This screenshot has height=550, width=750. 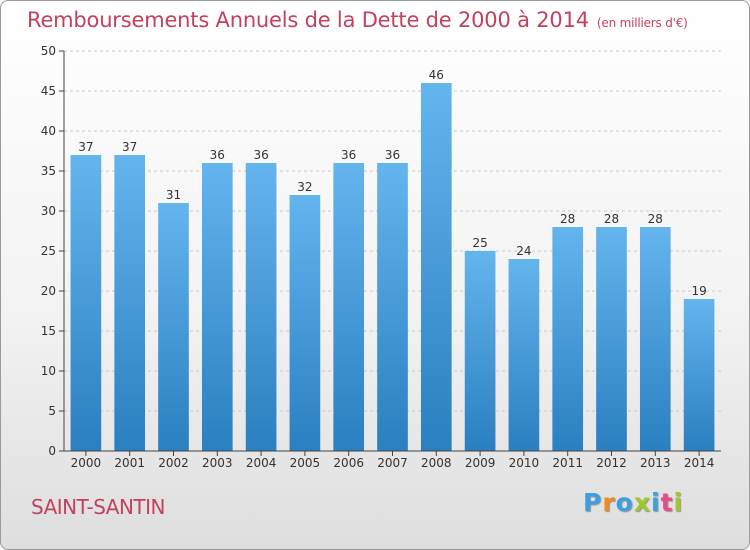 What do you see at coordinates (48, 211) in the screenshot?
I see `y-tick-label: 30` at bounding box center [48, 211].